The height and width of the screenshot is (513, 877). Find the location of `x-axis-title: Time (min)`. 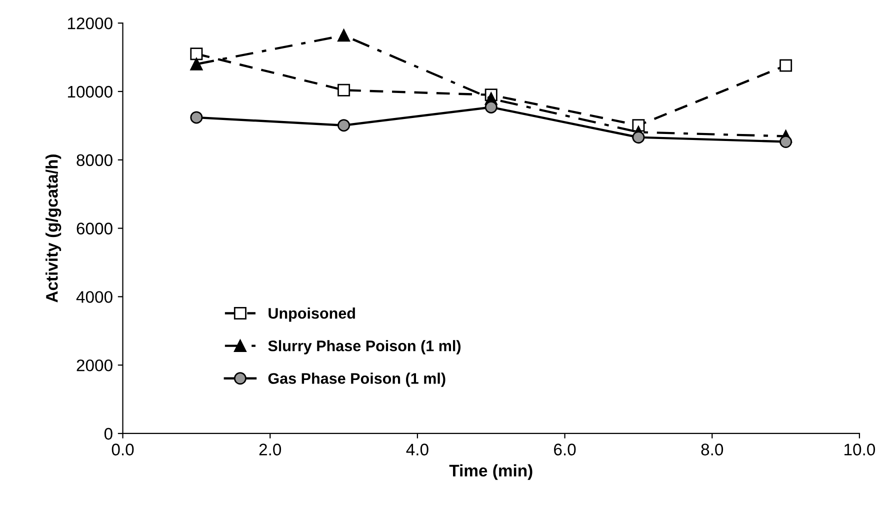

x-axis-title: Time (min) is located at coordinates (490, 472).